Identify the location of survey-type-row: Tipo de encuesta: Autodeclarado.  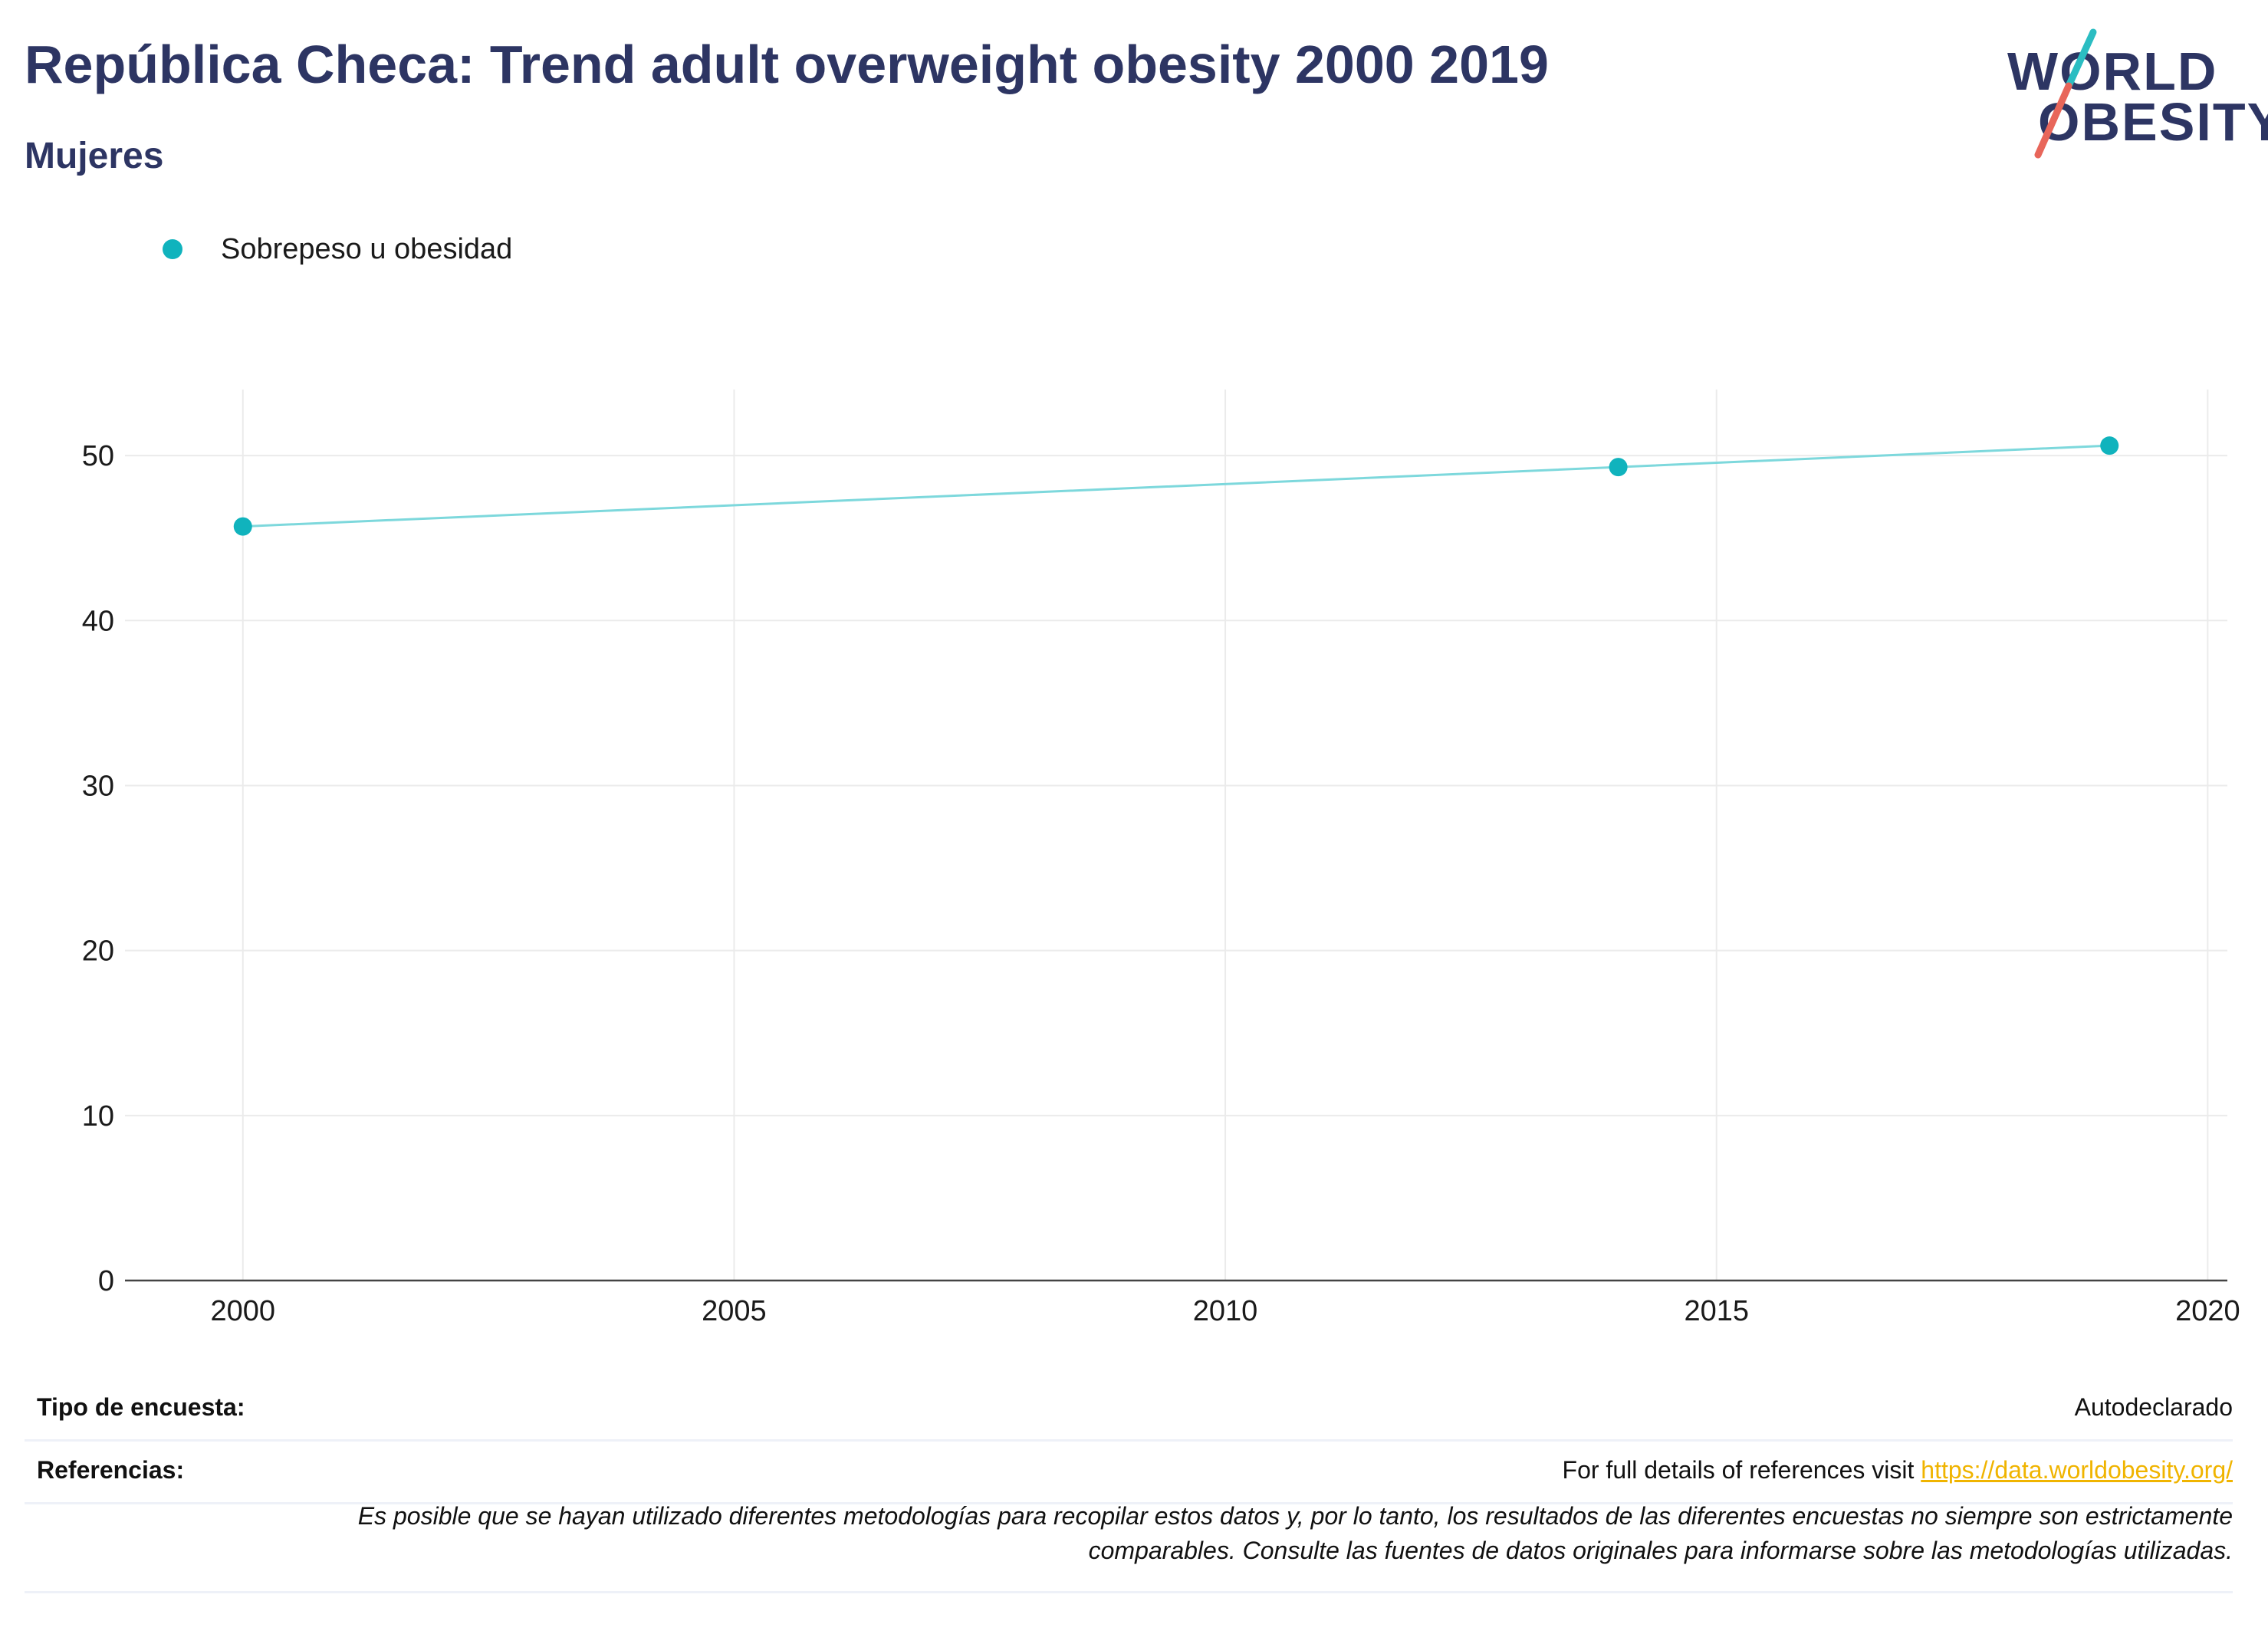
(1129, 1409).